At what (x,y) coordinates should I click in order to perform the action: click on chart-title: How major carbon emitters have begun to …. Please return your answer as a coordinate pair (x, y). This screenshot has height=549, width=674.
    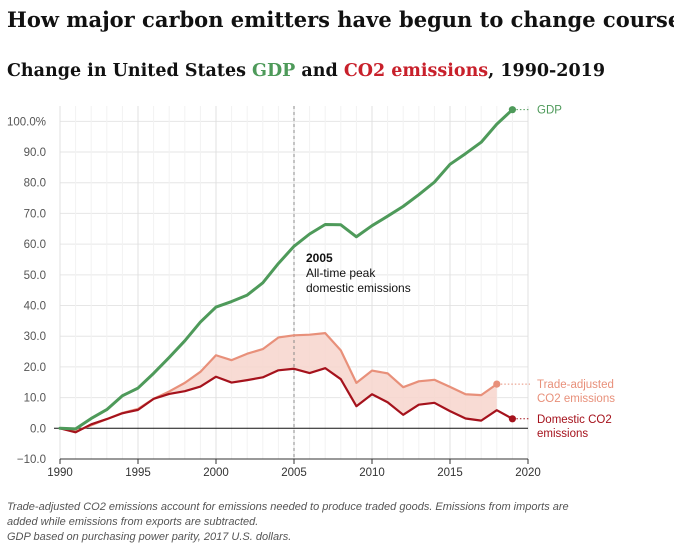
    Looking at the image, I should click on (340, 19).